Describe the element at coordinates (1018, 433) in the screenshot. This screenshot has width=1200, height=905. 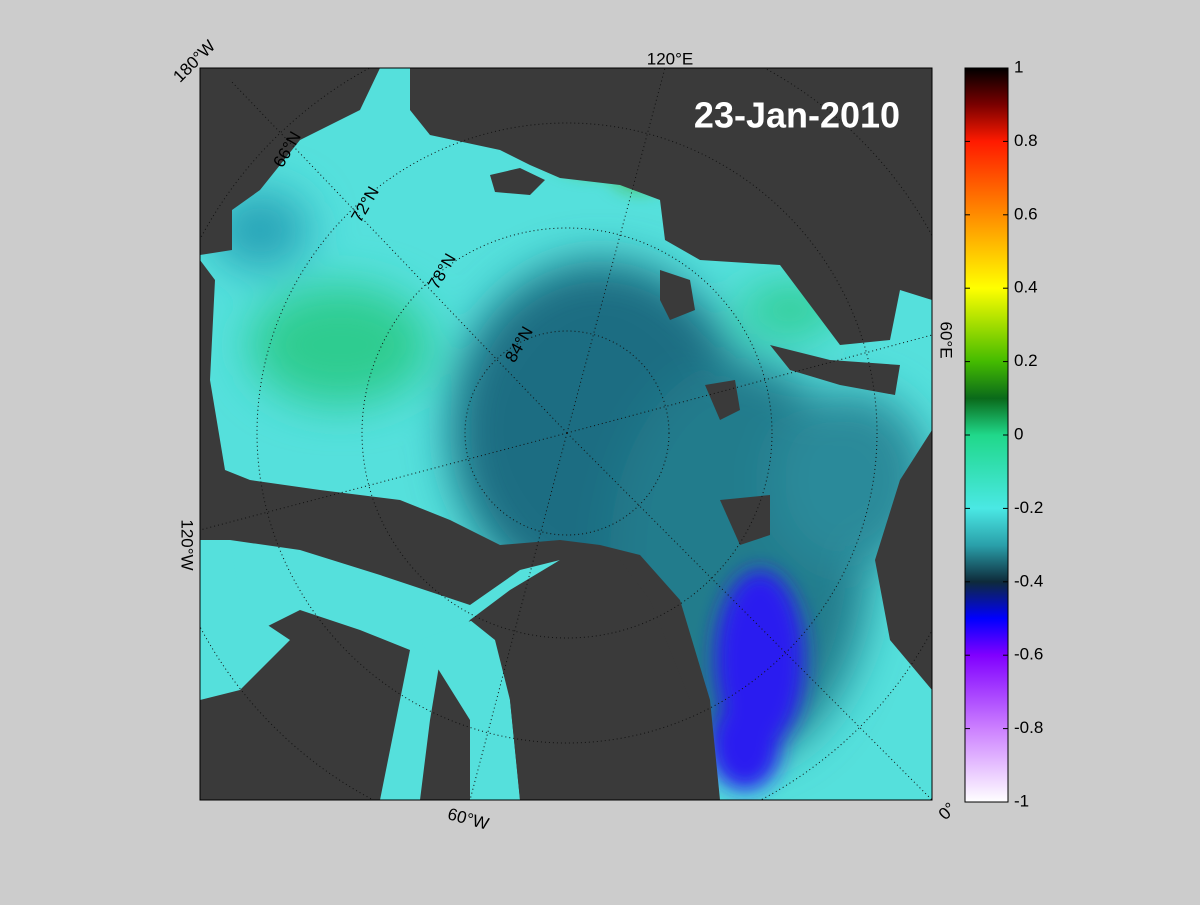
I see `colorbar-tick-label: 0` at that location.